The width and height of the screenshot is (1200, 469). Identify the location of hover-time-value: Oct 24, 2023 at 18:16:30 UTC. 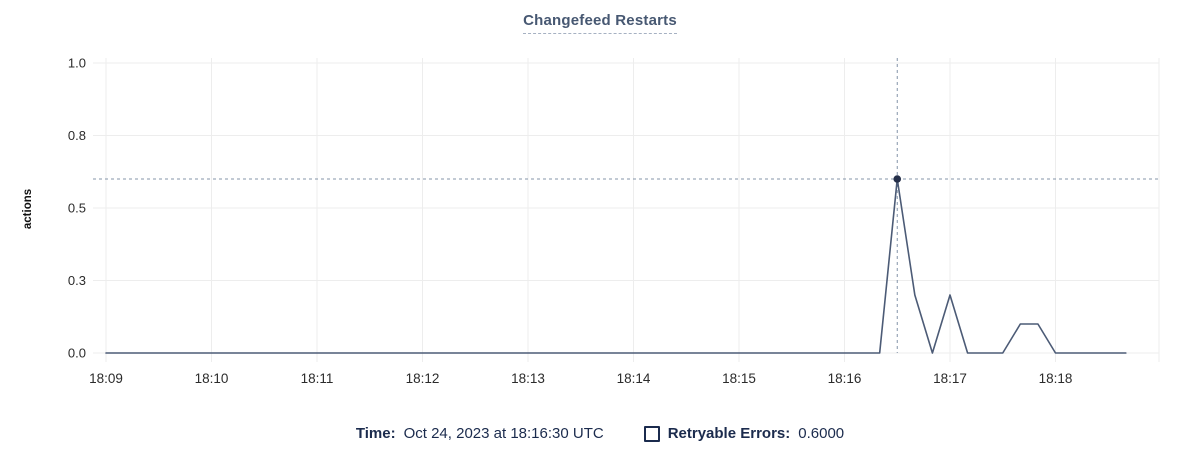
(503, 433).